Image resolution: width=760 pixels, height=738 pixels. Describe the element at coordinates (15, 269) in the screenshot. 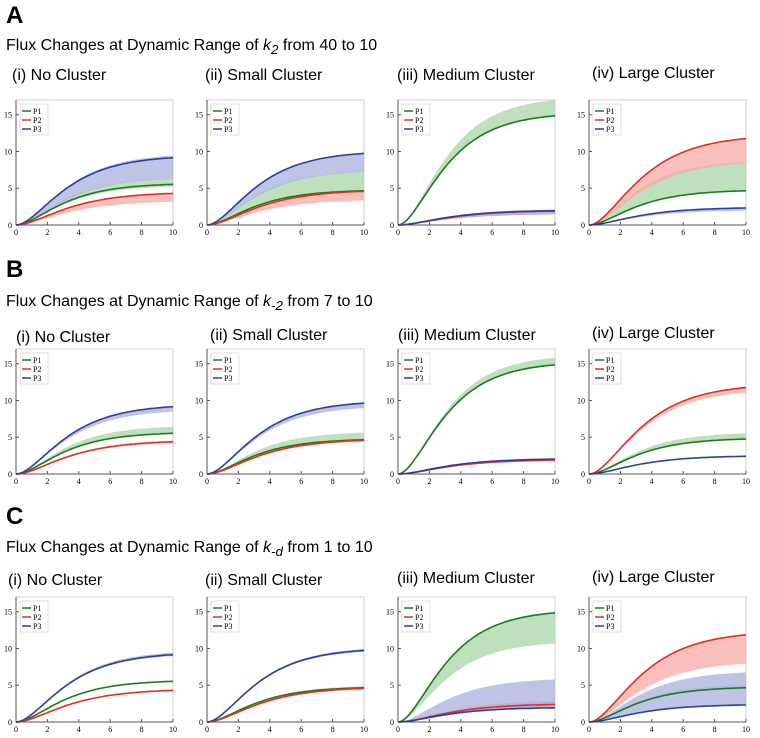

I see `section-letter-b: B` at that location.